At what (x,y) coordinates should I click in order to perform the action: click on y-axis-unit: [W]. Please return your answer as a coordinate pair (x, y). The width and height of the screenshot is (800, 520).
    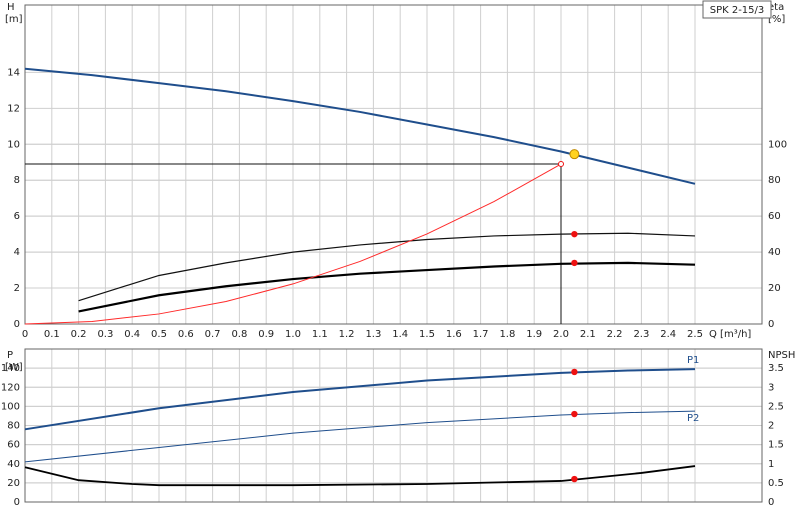
    Looking at the image, I should click on (14, 367).